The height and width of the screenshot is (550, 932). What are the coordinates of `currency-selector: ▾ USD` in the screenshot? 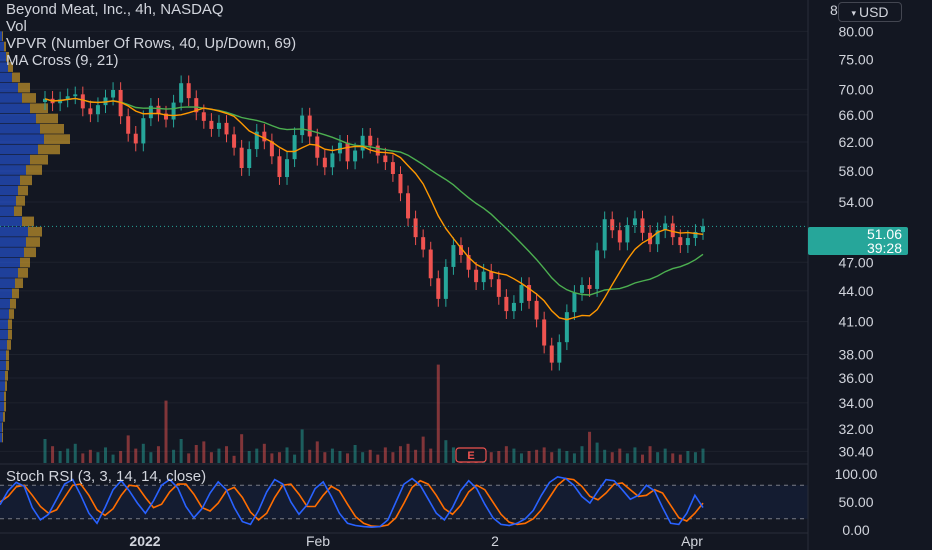 It's located at (870, 12).